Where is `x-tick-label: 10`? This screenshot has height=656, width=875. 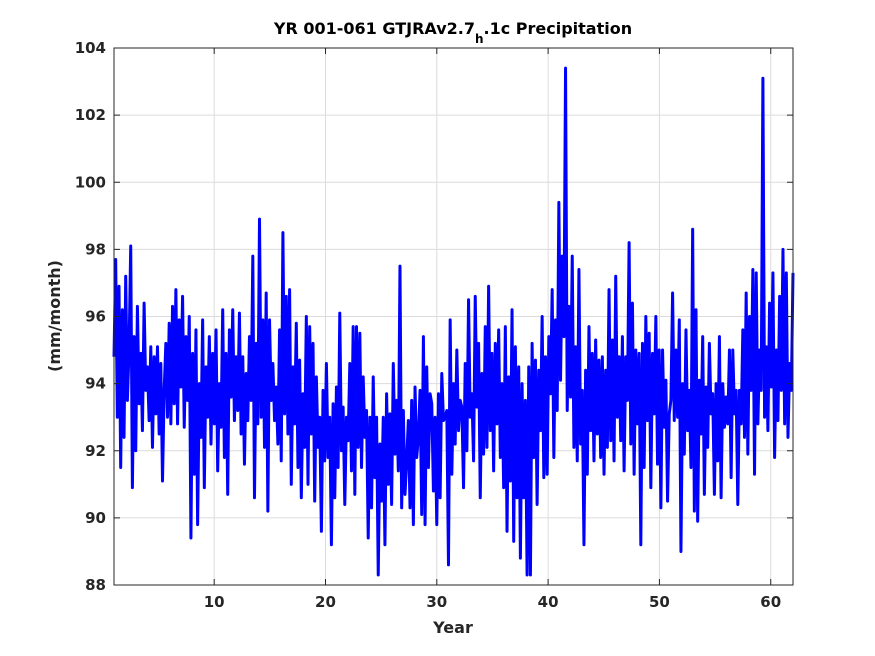 x-tick-label: 10 is located at coordinates (214, 602).